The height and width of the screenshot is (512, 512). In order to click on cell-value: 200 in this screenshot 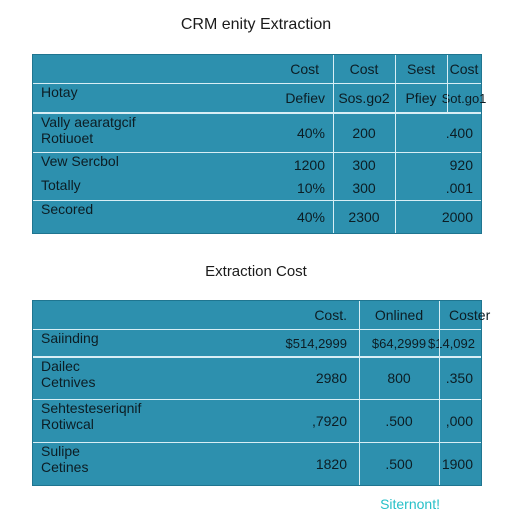, I will do `click(364, 133)`.